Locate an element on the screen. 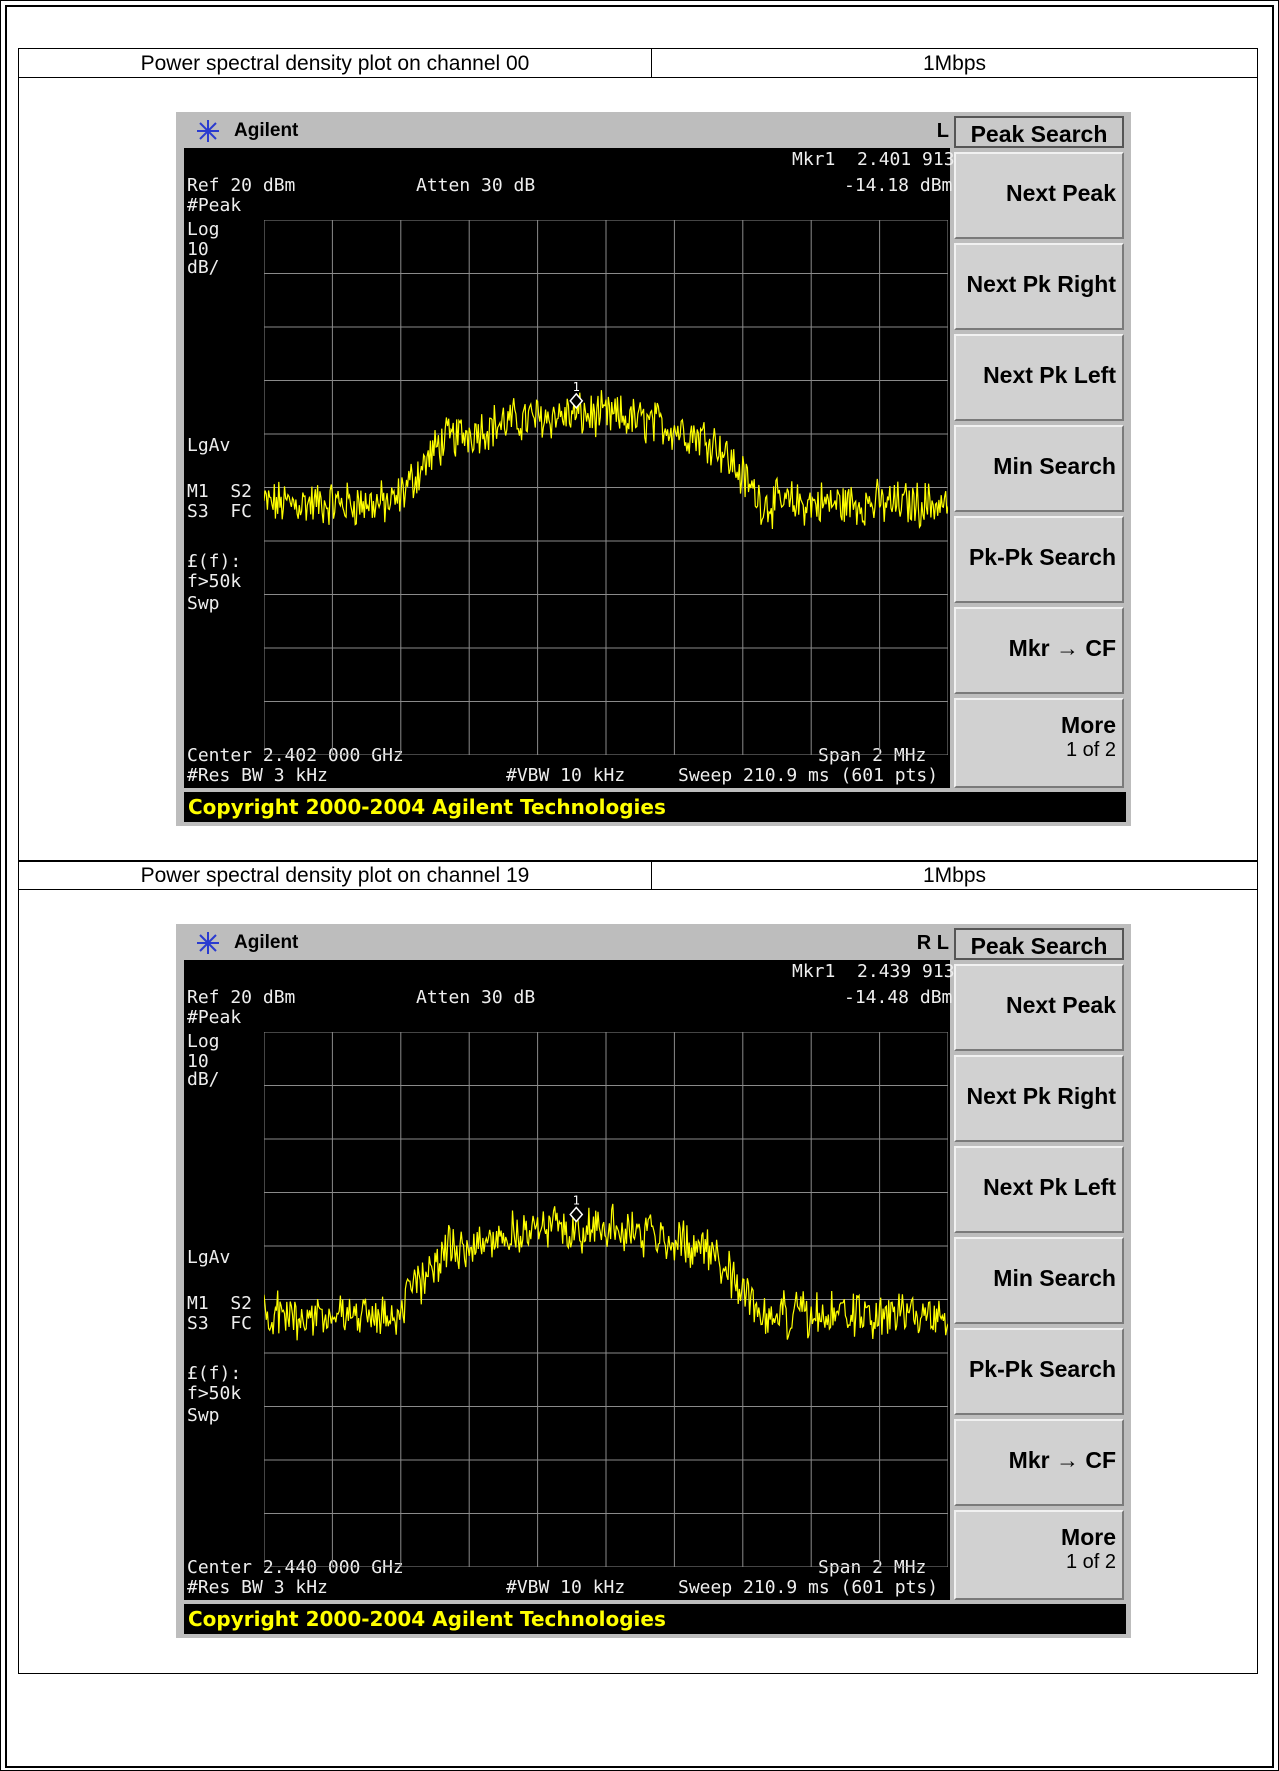 This screenshot has height=1771, width=1279. coupling-mode-indicator: R L is located at coordinates (932, 943).